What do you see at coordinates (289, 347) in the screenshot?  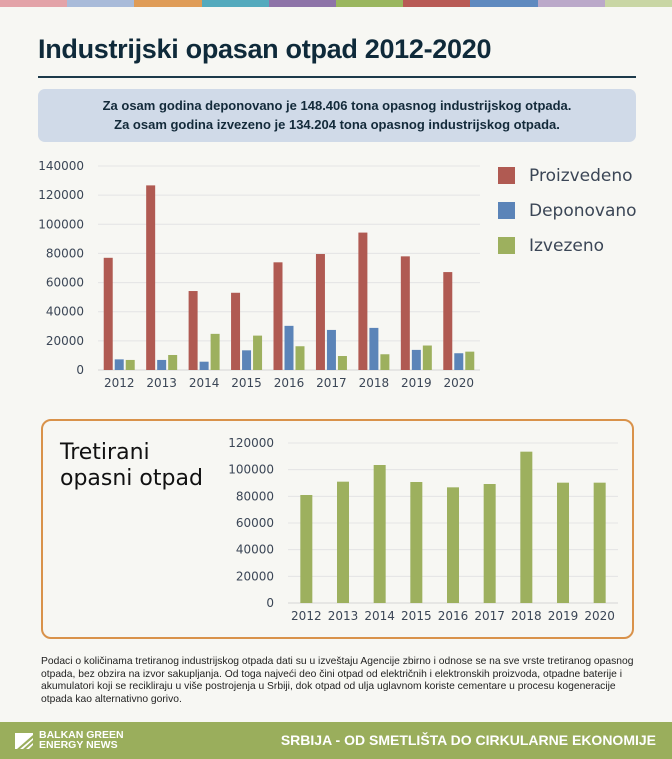 I see `bar-deponovano-2016` at bounding box center [289, 347].